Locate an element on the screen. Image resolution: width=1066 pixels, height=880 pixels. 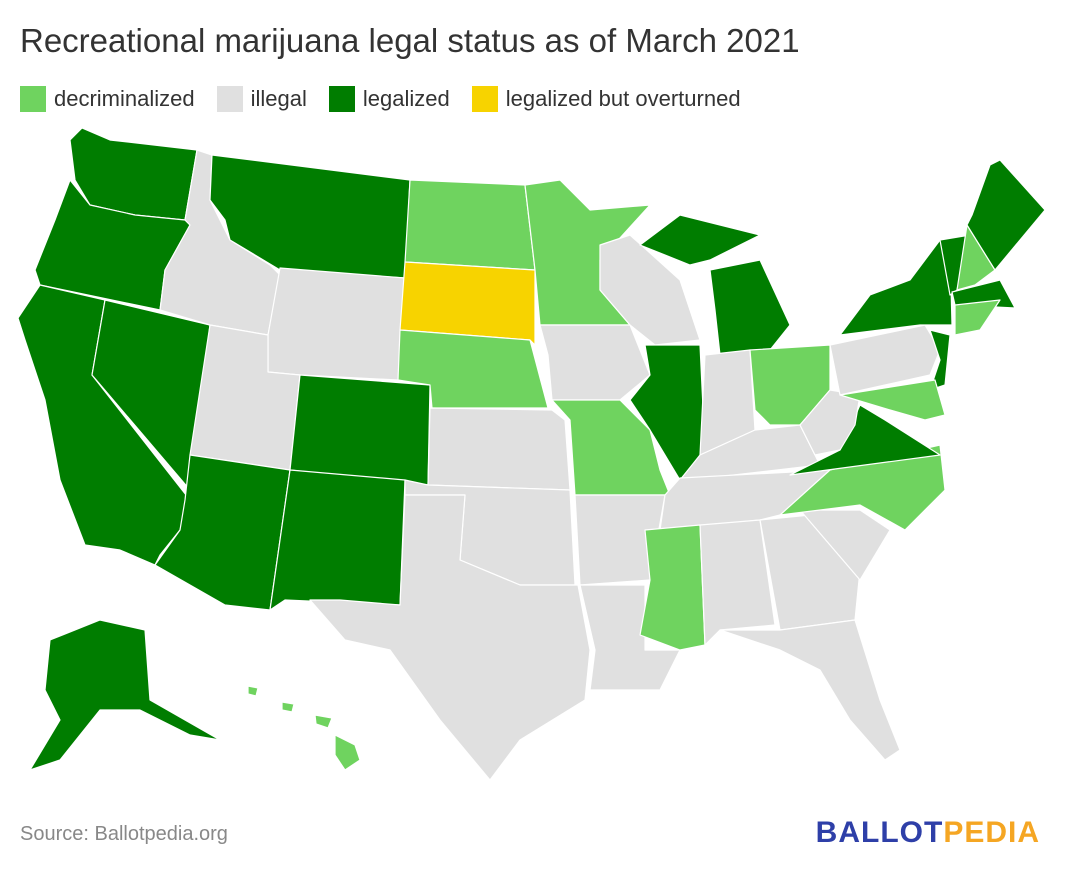
logo-part2: PEDIA is located at coordinates (991, 832).